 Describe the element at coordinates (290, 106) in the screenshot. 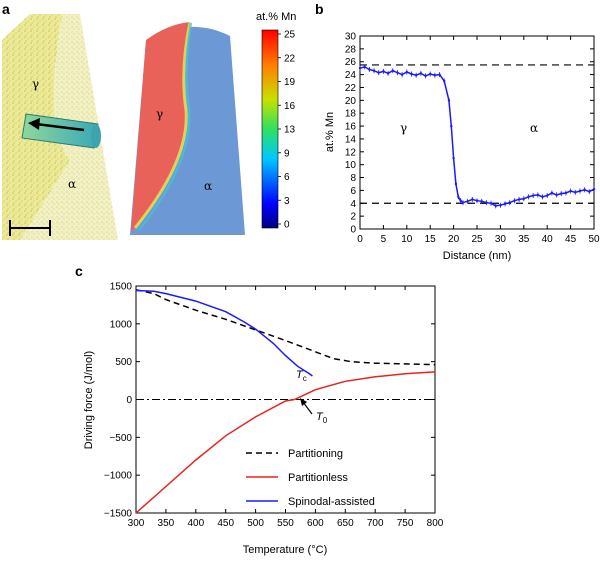

I see `colorbar-tick-label: 16` at that location.